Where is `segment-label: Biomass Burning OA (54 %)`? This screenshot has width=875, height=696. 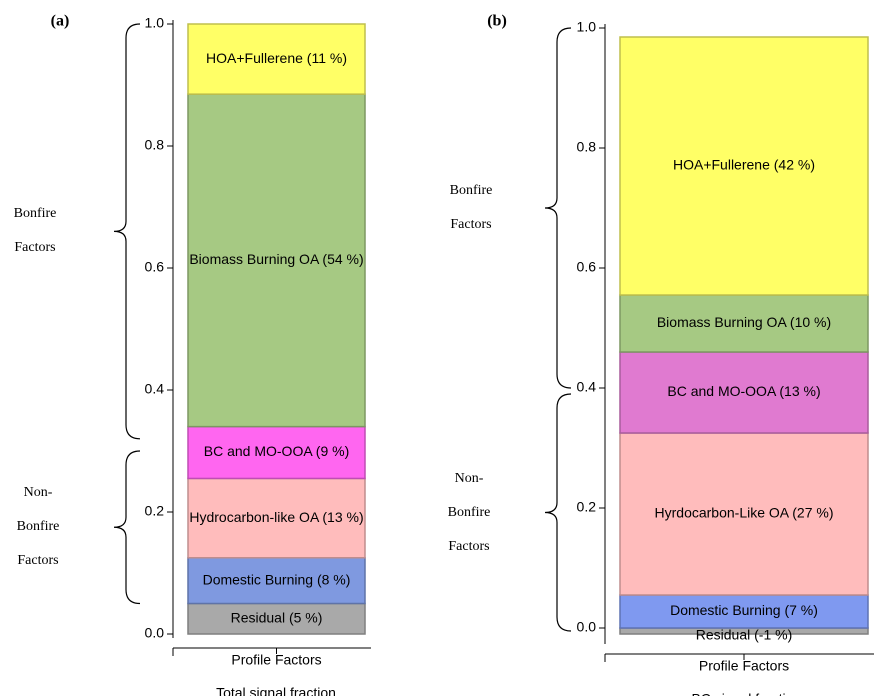
segment-label: Biomass Burning OA (54 %) is located at coordinates (276, 259).